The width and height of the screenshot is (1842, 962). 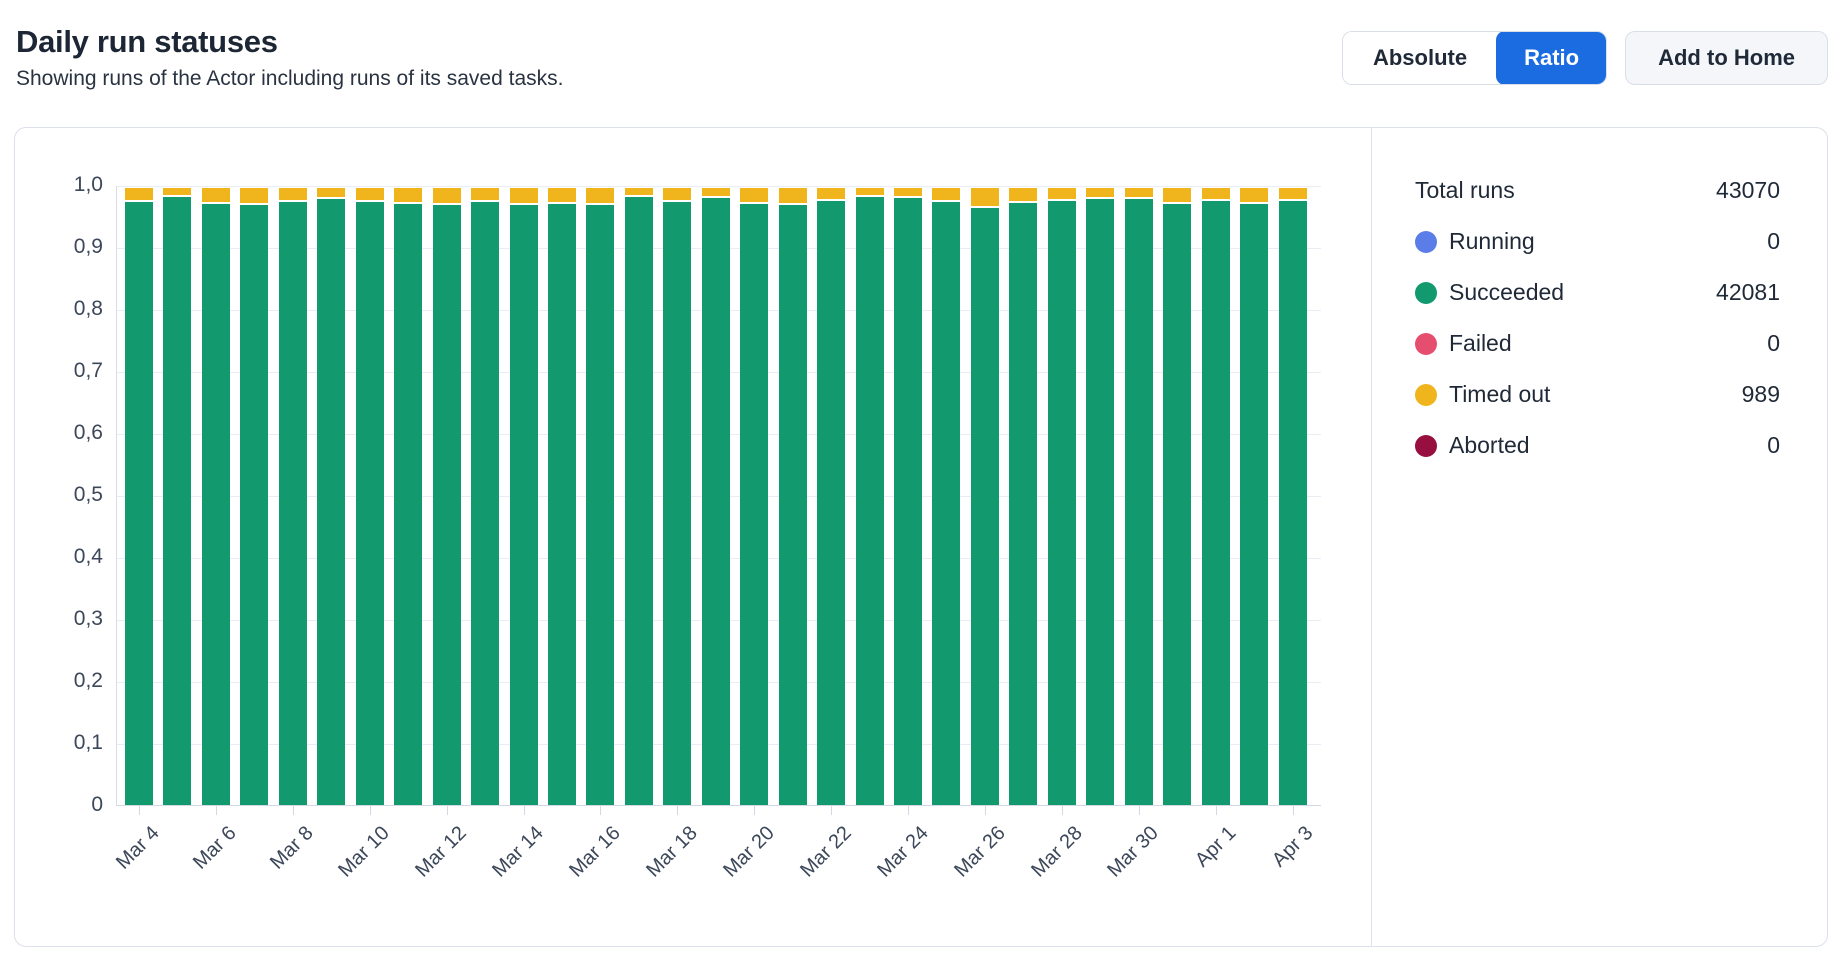 I want to click on y-axis-tick-label: 0, so click(x=97, y=804).